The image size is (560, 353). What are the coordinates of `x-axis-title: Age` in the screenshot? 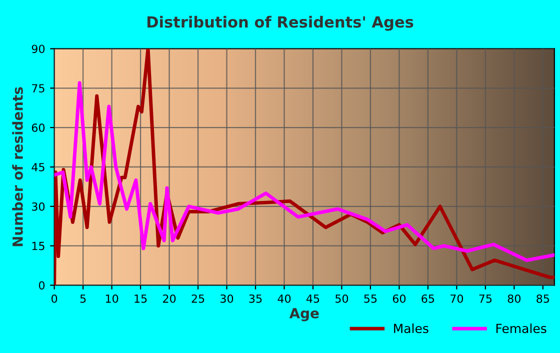 It's located at (304, 315).